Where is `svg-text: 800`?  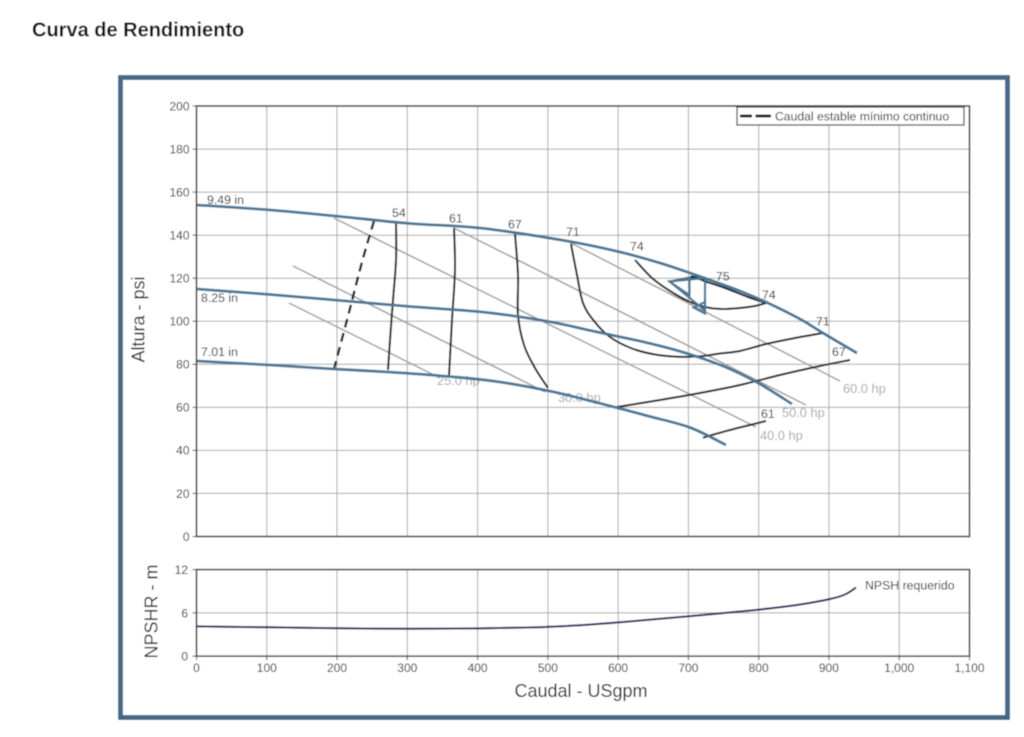 svg-text: 800 is located at coordinates (759, 668).